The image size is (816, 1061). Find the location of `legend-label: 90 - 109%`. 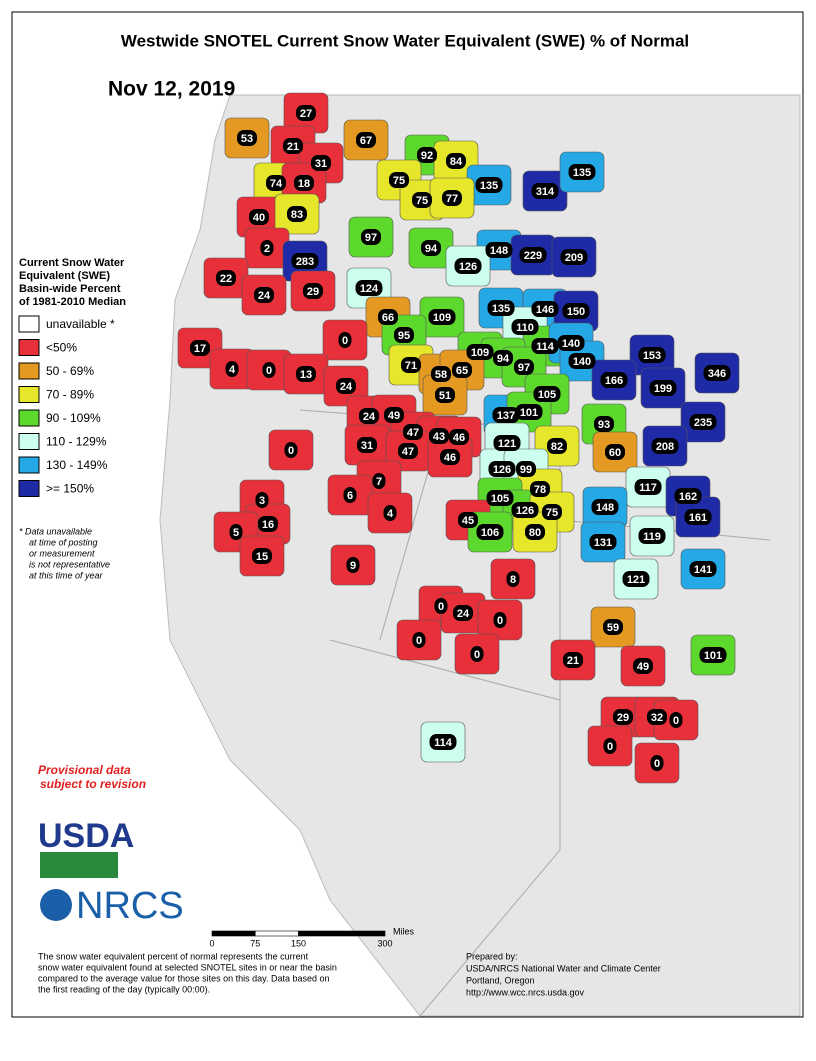

legend-label: 90 - 109% is located at coordinates (73, 418).